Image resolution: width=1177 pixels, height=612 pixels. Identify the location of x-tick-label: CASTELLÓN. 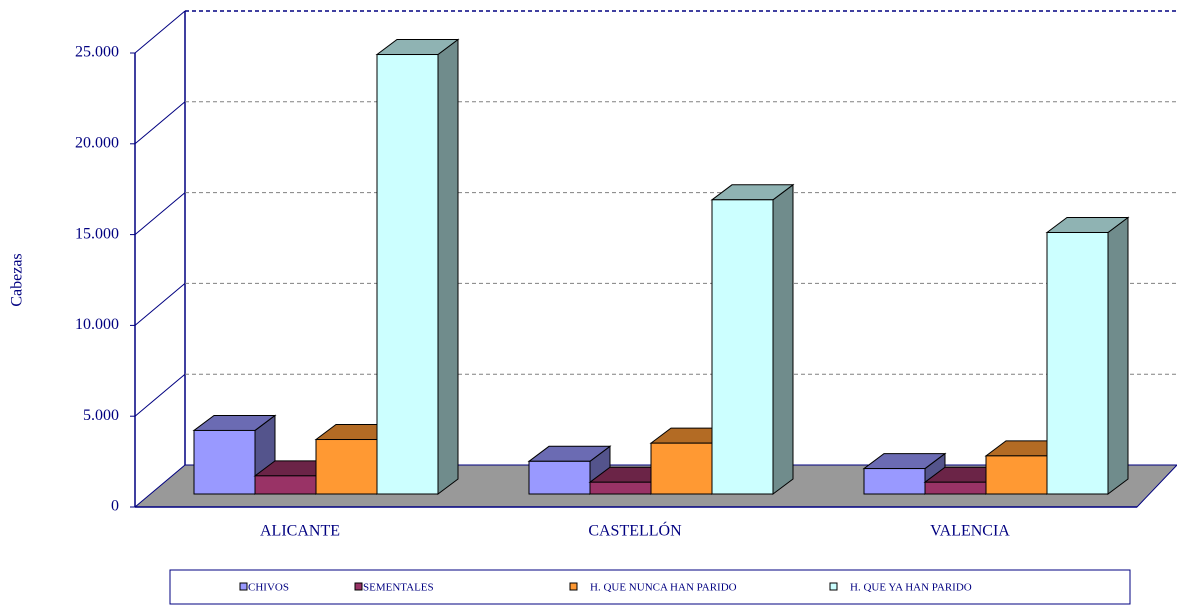
(635, 530).